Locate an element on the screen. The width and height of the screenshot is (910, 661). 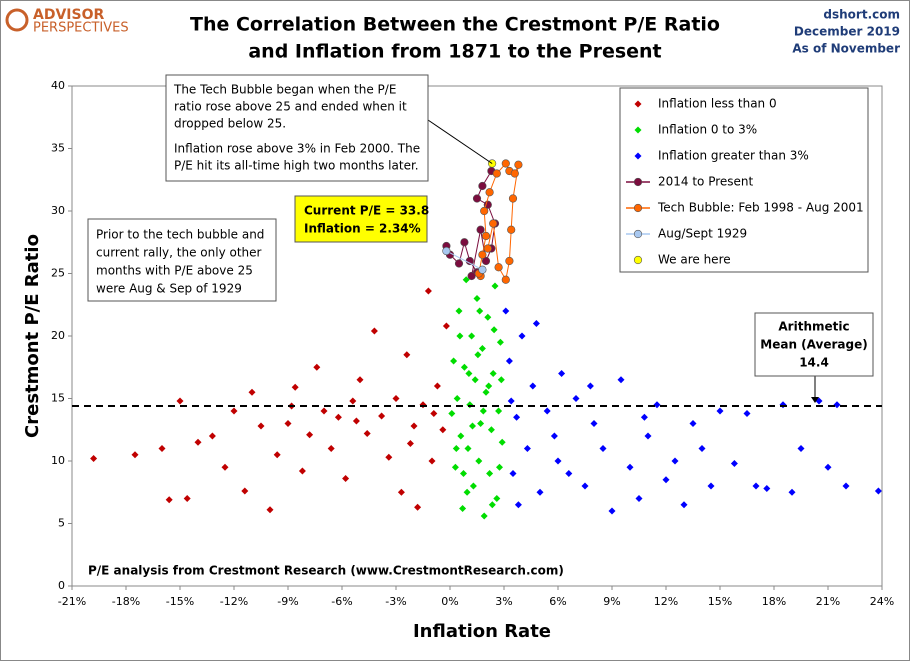
y-axis-title: Crestmont P/E Ratio is located at coordinates (32, 336).